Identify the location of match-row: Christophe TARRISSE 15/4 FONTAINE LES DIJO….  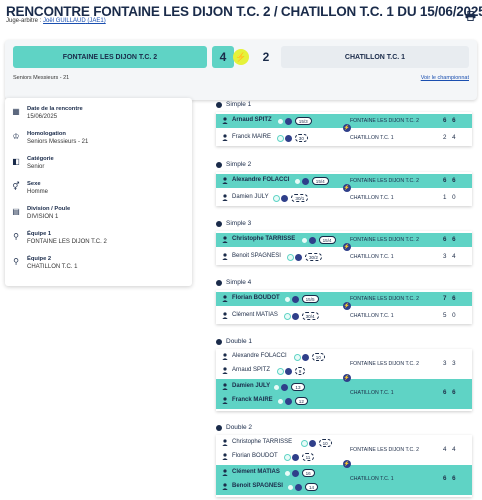
(344, 240).